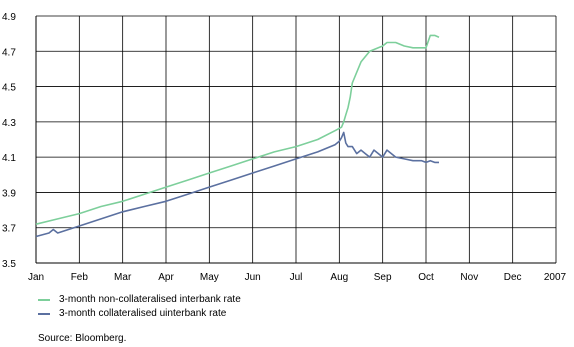 This screenshot has height=347, width=574. What do you see at coordinates (9, 123) in the screenshot?
I see `y-tick-label: 4.3` at bounding box center [9, 123].